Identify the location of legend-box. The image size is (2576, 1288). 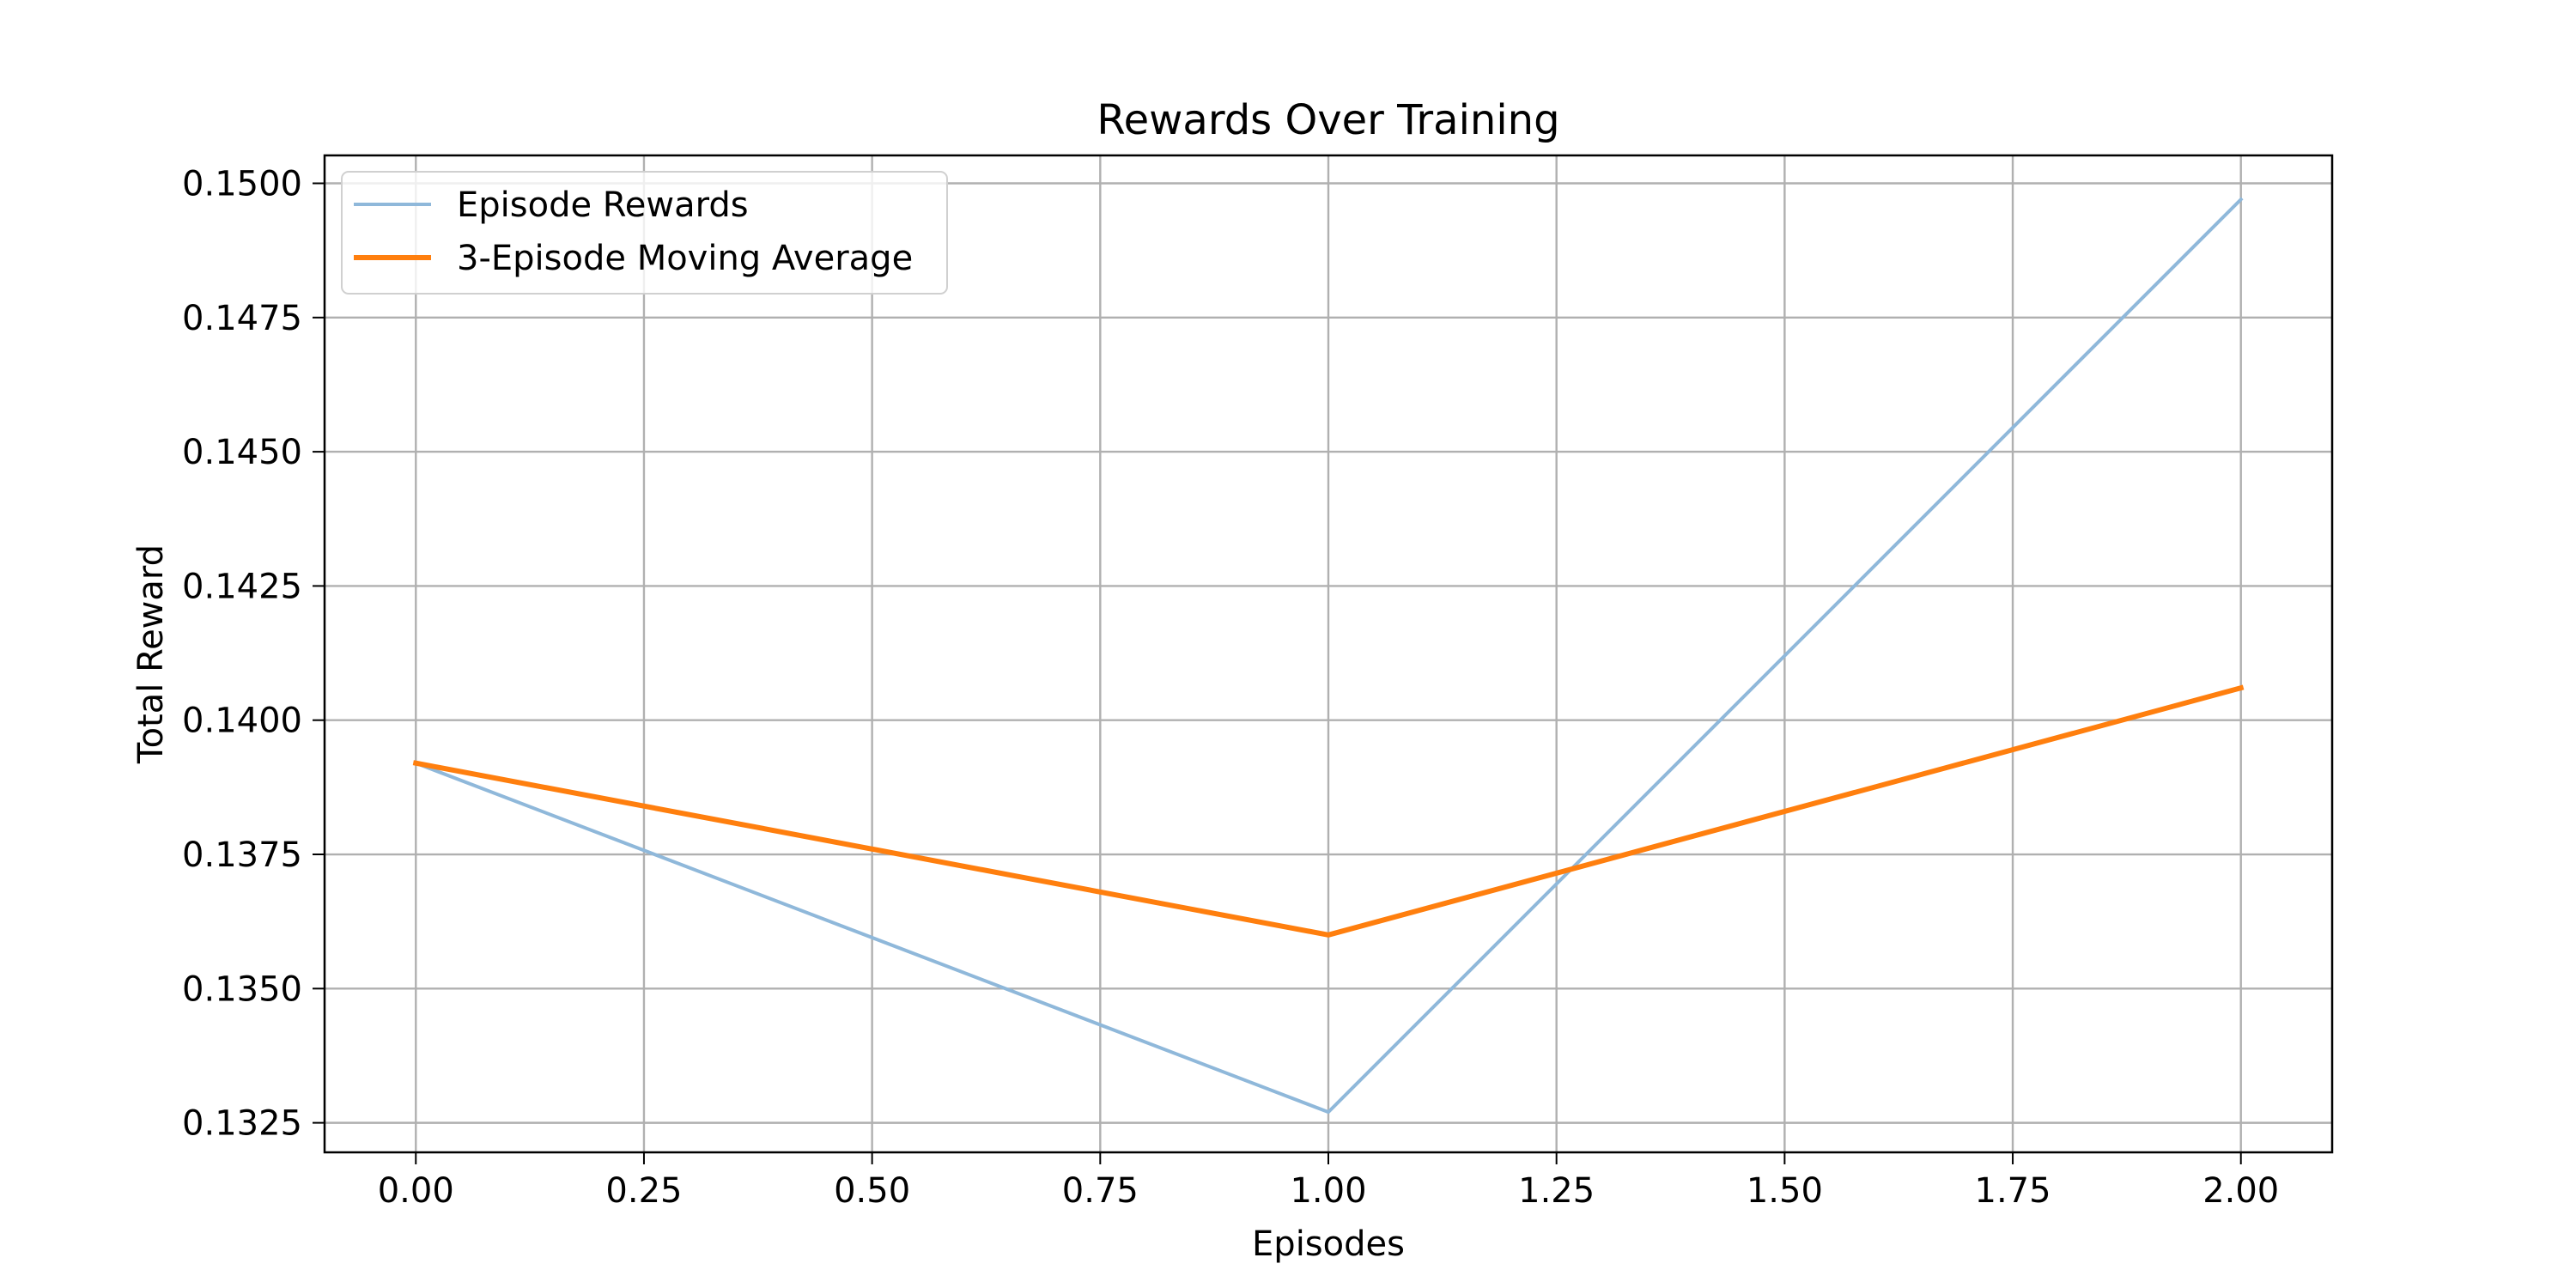
(644, 233).